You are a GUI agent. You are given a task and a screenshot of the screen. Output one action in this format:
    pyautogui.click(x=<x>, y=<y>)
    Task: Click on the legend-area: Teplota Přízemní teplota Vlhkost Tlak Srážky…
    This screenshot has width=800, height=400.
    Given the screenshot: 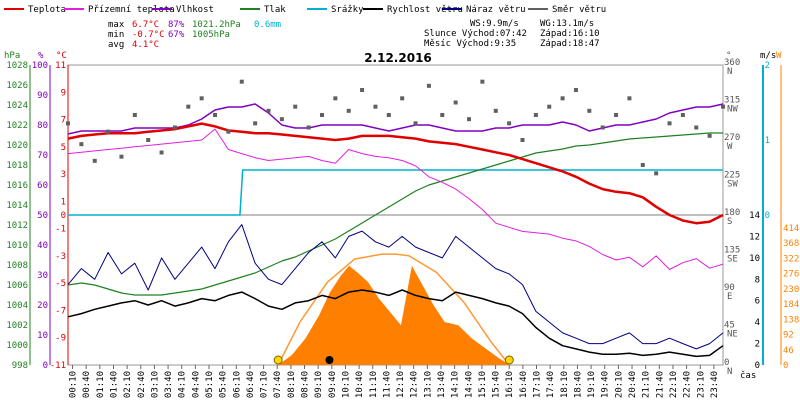 What is the action you would take?
    pyautogui.click(x=305, y=10)
    